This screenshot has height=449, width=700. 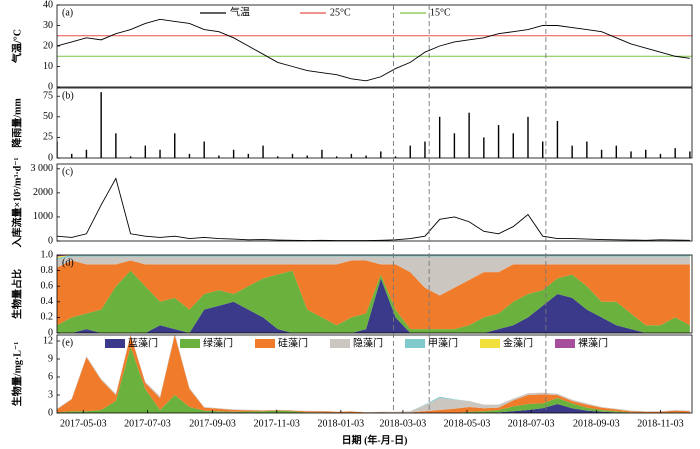 I want to click on y-axis-label: 生物量/mg·L⁻¹, so click(x=16, y=374).